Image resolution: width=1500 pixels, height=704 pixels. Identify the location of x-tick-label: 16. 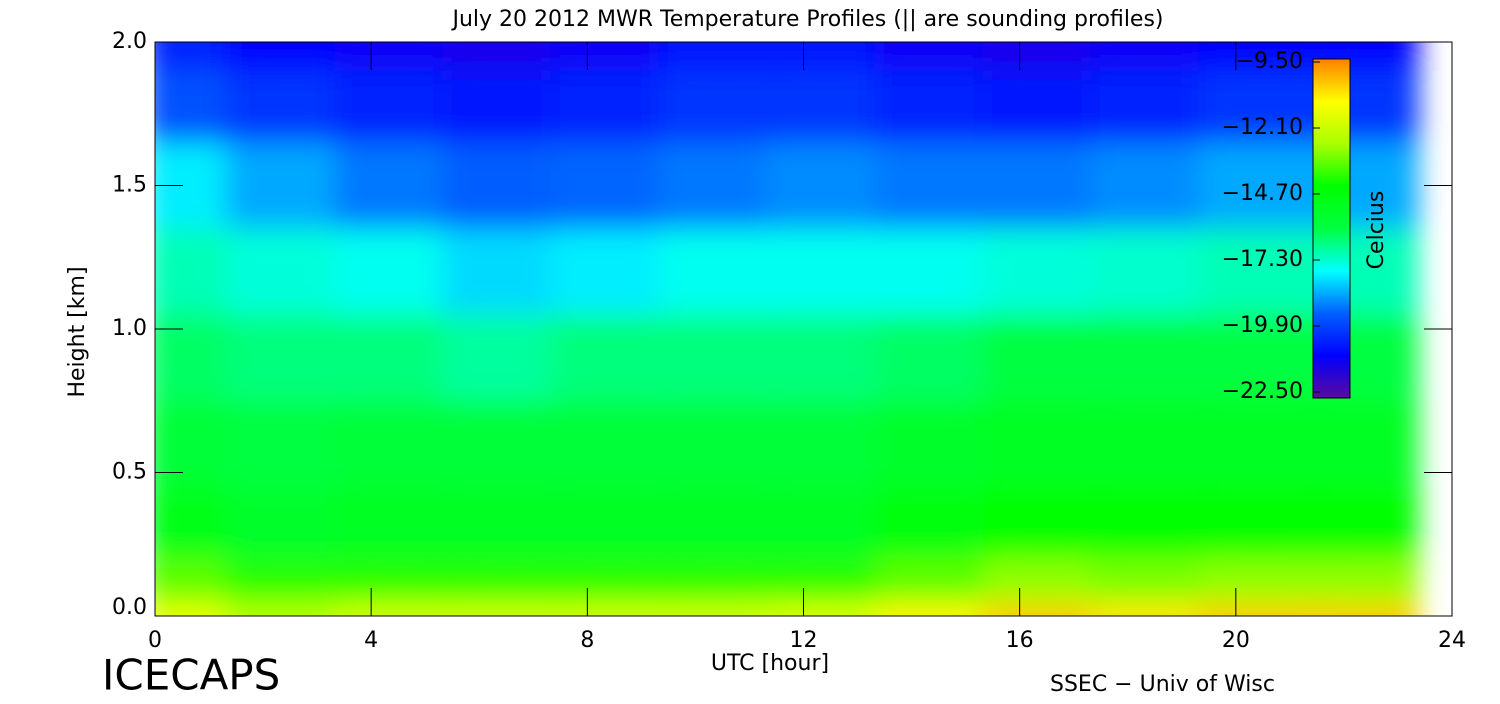
(1020, 640).